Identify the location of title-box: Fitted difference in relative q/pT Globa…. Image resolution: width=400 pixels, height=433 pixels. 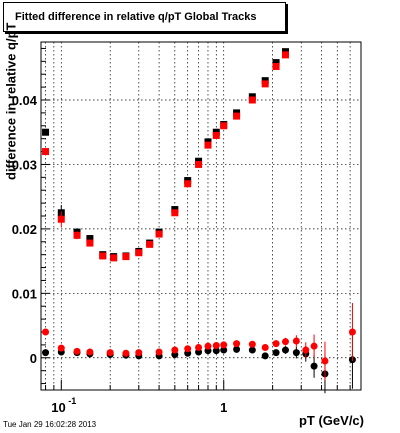
(144, 17).